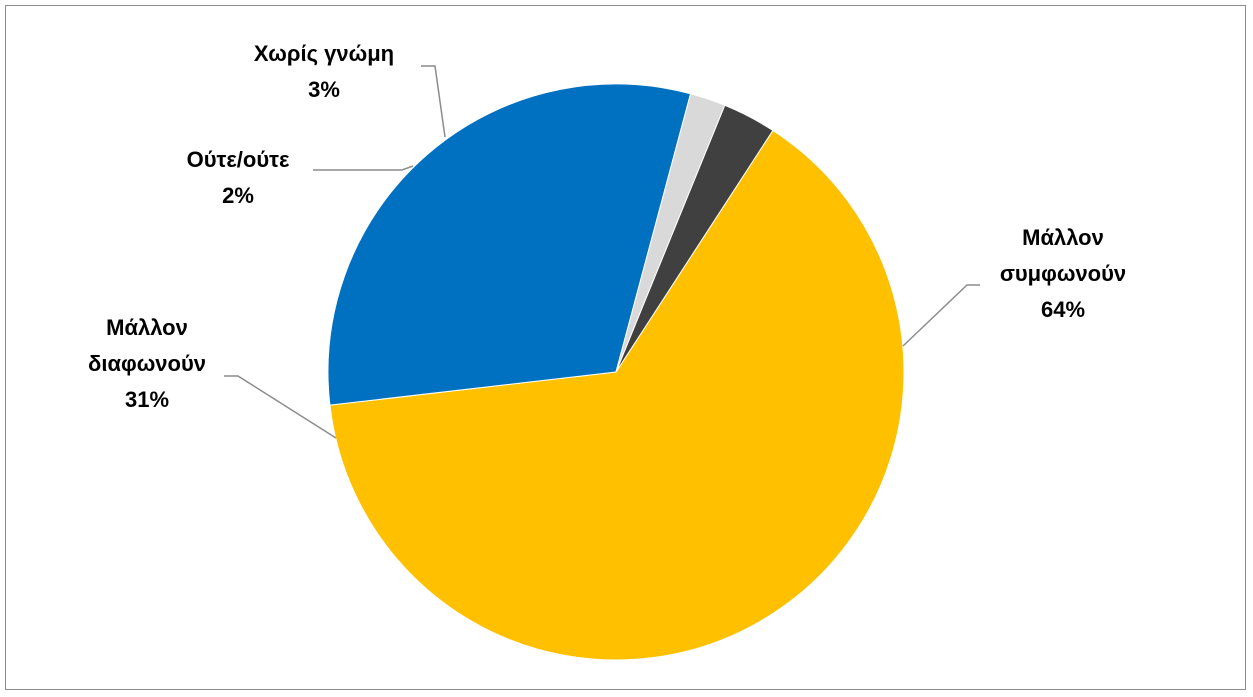  What do you see at coordinates (147, 363) in the screenshot?
I see `data-label-name-μαλλον-διαφωνουν: διαφωνούν` at bounding box center [147, 363].